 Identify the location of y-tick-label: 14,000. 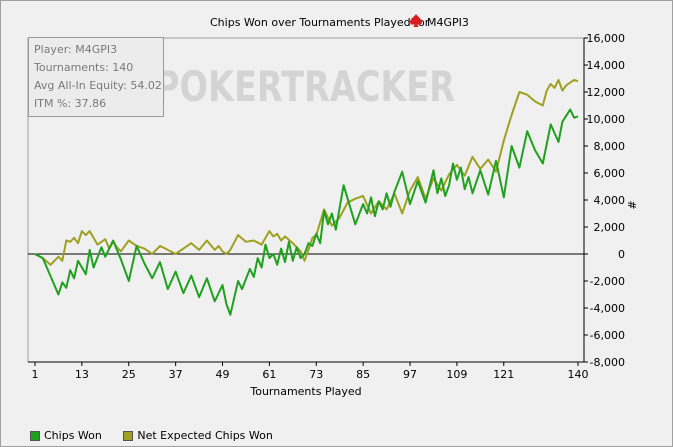
(606, 65).